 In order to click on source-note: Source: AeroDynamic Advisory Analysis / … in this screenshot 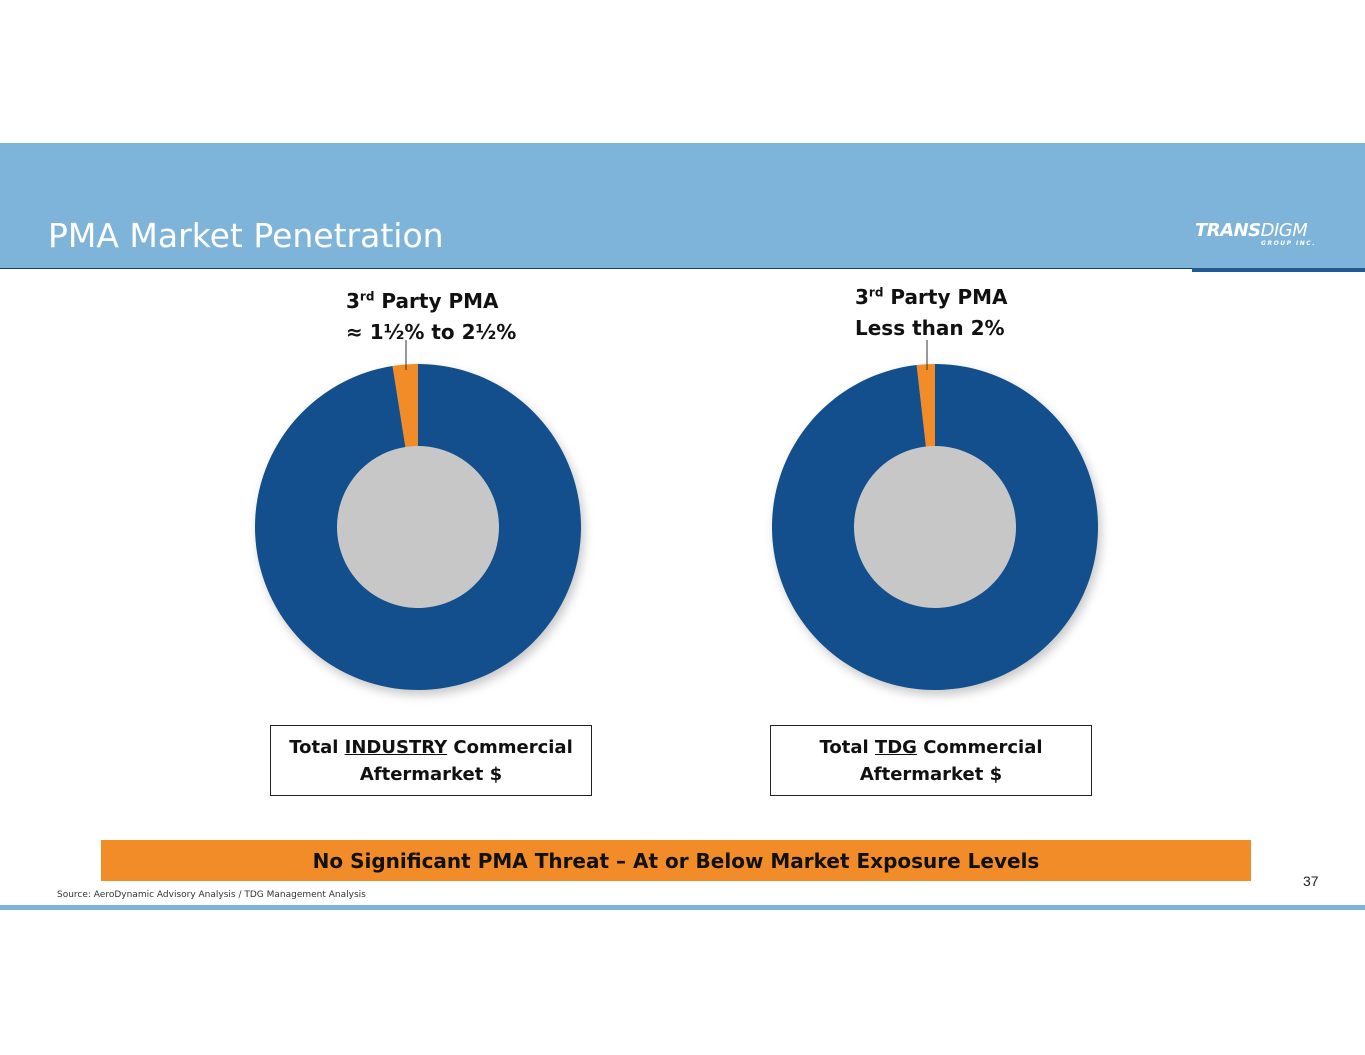, I will do `click(211, 895)`.